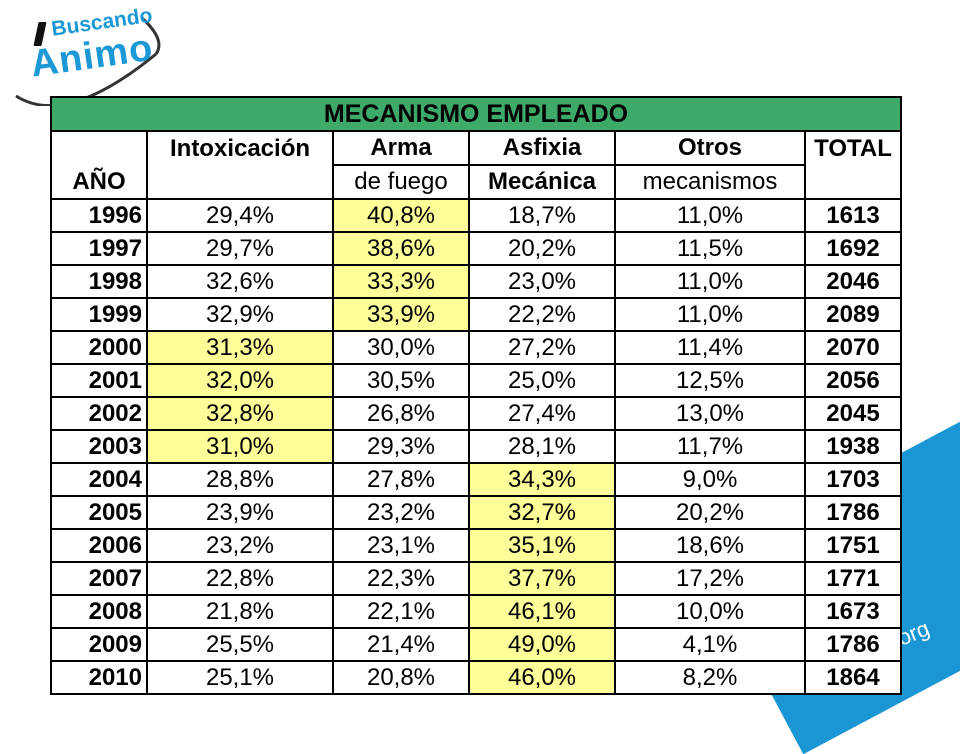 The image size is (960, 754). I want to click on otros-cell: 9,0%, so click(710, 479).